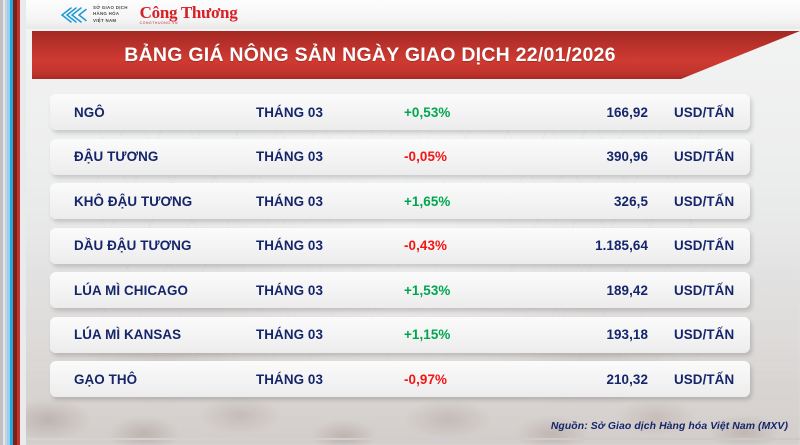  Describe the element at coordinates (427, 112) in the screenshot. I see `change-percent: +0,53%` at that location.